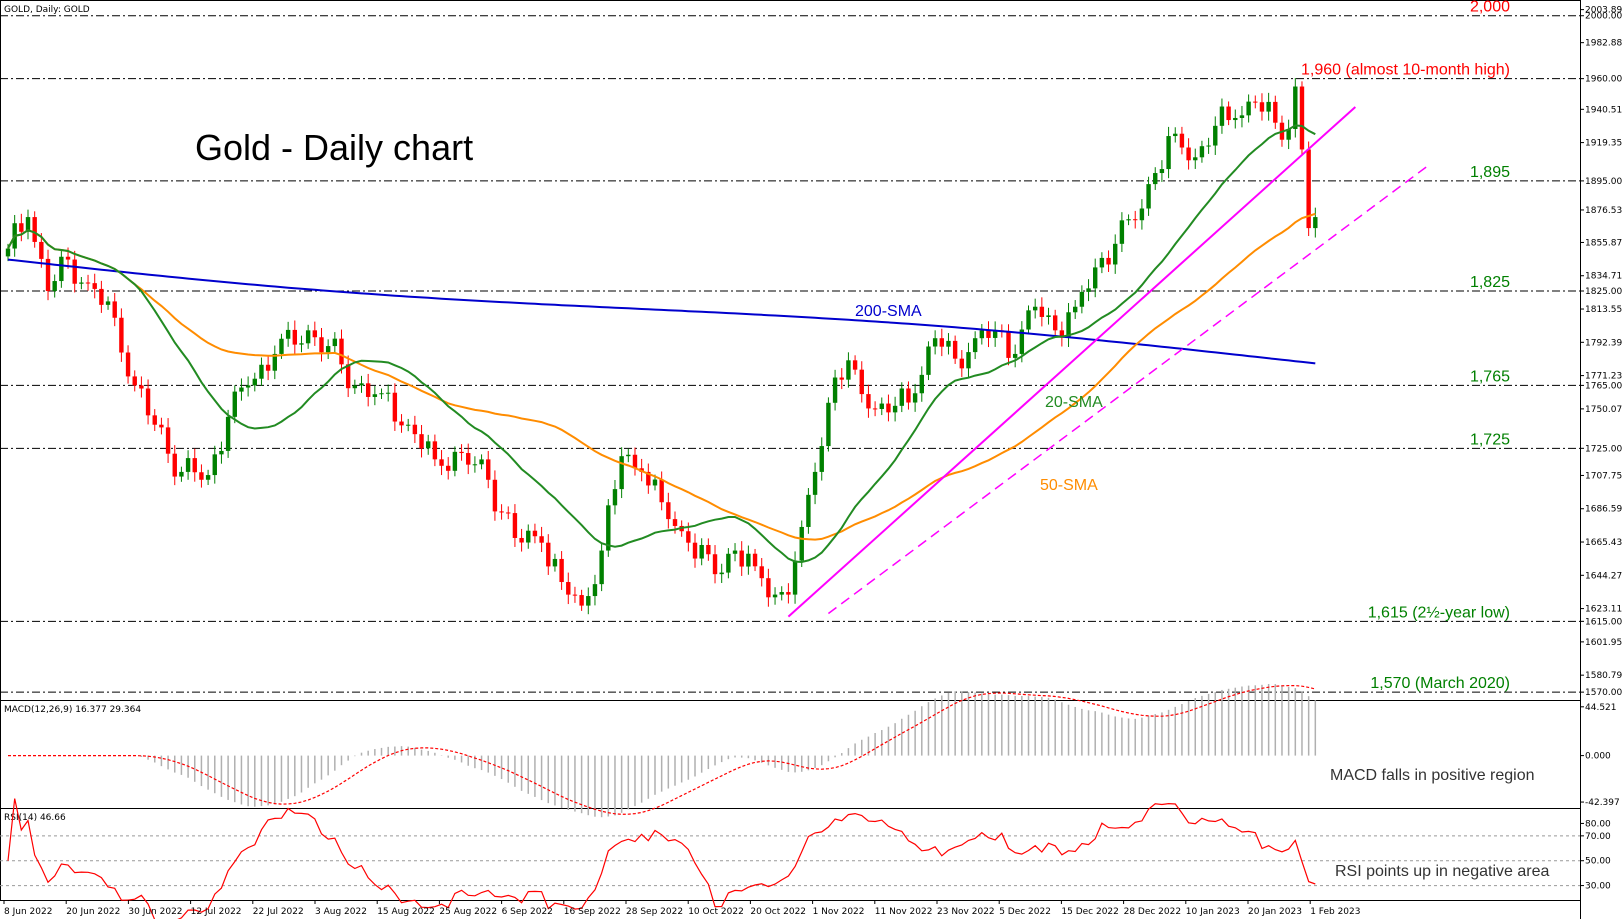 The height and width of the screenshot is (919, 1624). What do you see at coordinates (661, 311) in the screenshot?
I see `sma200-line` at bounding box center [661, 311].